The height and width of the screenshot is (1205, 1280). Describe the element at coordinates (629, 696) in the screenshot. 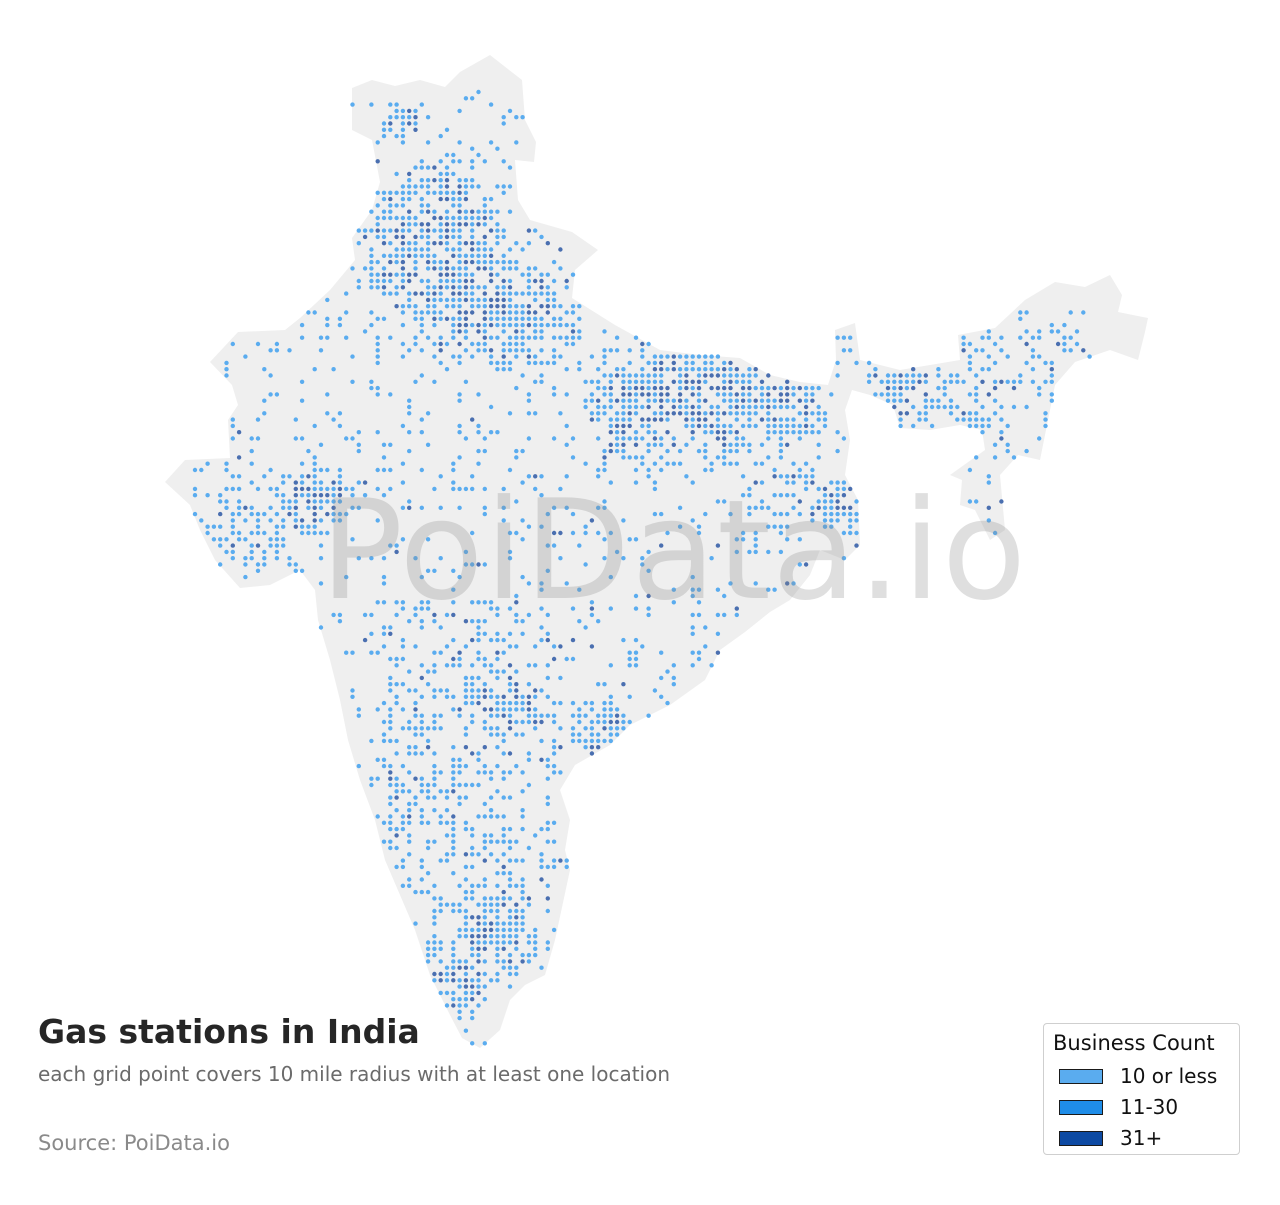

I see `grid-dot-2016` at that location.